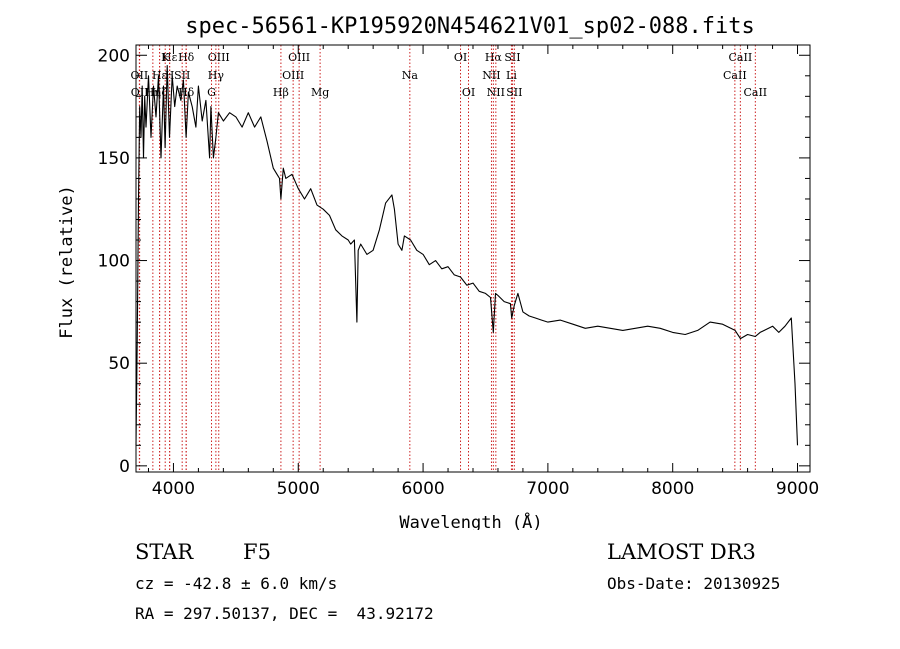 This screenshot has height=649, width=900. What do you see at coordinates (114, 159) in the screenshot?
I see `y-tick-label-3: 150` at bounding box center [114, 159].